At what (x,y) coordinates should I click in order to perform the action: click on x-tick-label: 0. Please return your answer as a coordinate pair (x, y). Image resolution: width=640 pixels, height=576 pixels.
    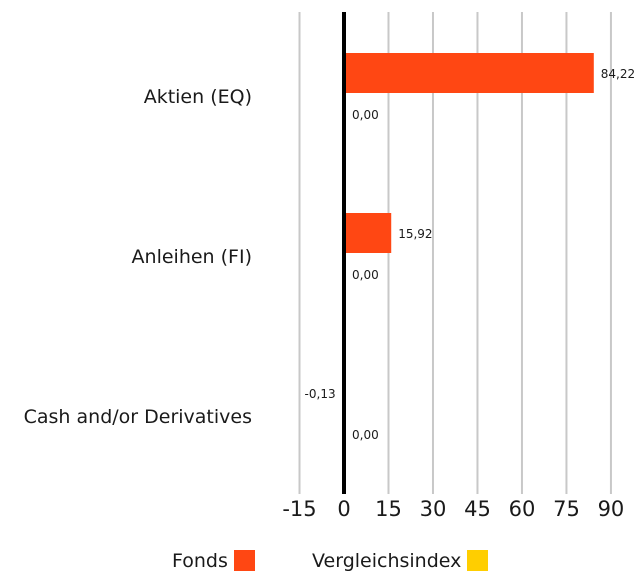
    Looking at the image, I should click on (343, 509).